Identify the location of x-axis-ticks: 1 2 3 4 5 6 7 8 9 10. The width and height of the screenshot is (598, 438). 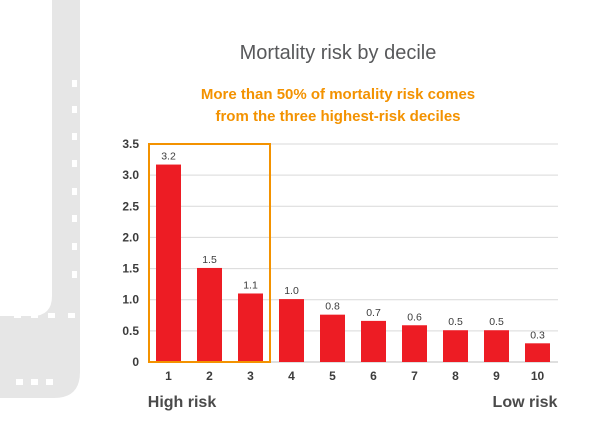
(354, 376).